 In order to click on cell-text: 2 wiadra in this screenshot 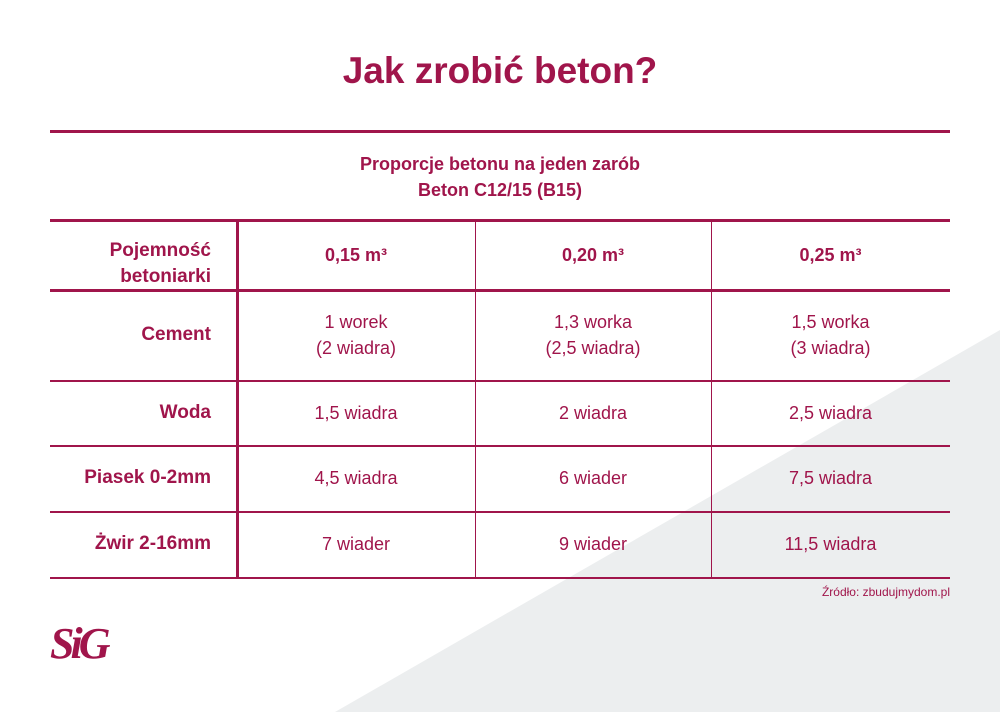, I will do `click(593, 412)`.